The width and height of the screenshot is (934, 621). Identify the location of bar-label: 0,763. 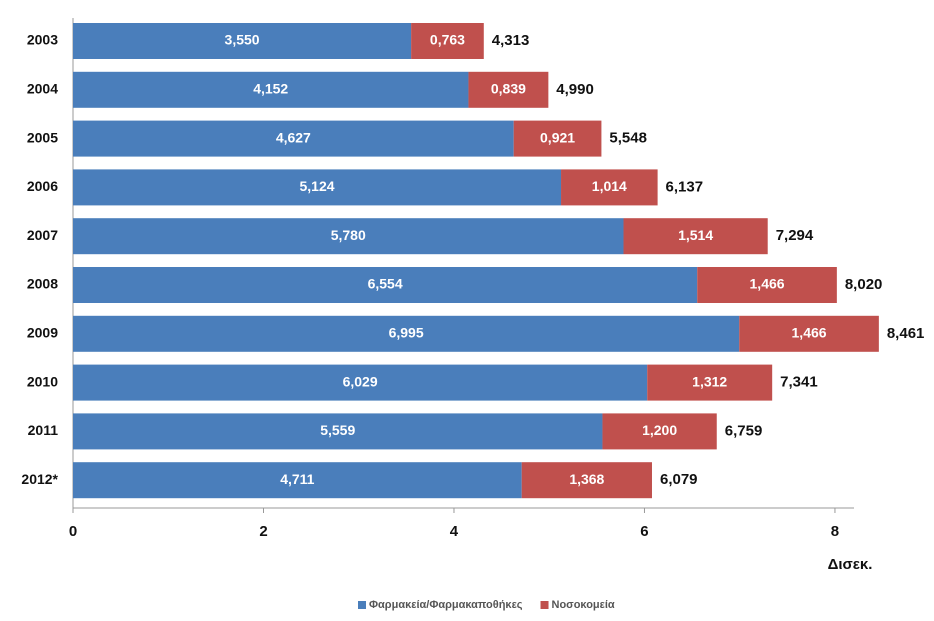
(447, 40).